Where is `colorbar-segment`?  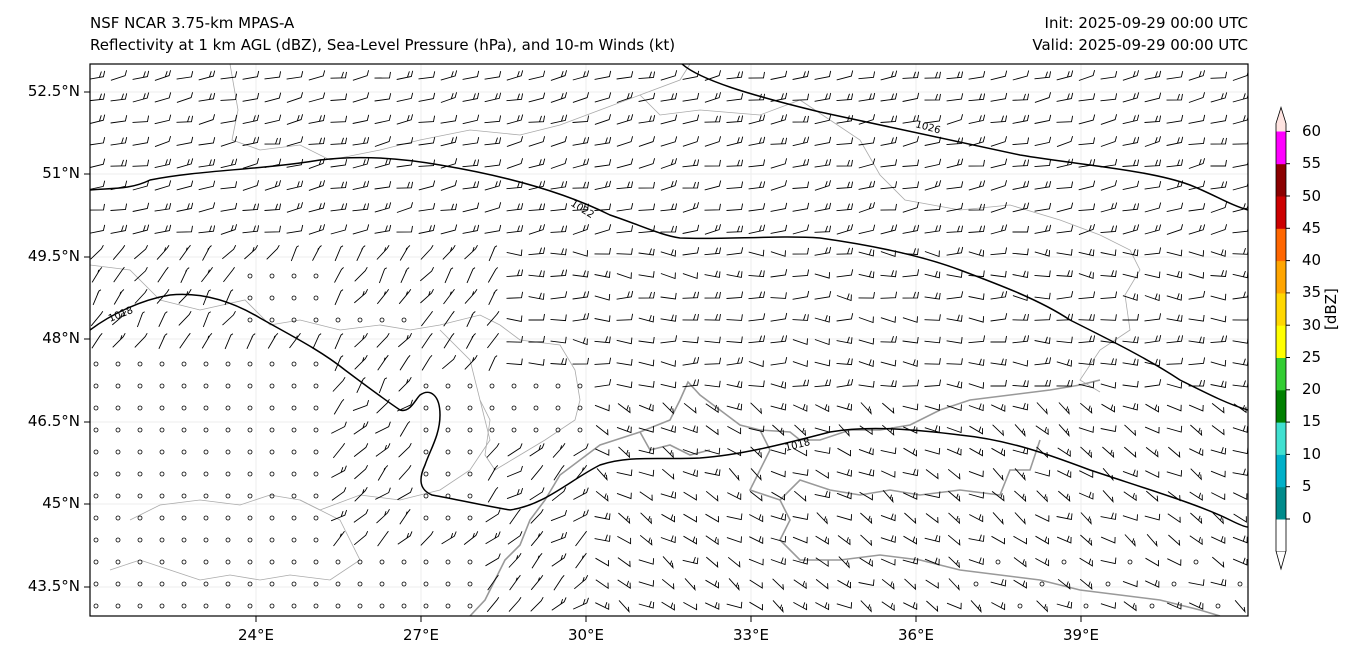
colorbar-segment is located at coordinates (1281, 503).